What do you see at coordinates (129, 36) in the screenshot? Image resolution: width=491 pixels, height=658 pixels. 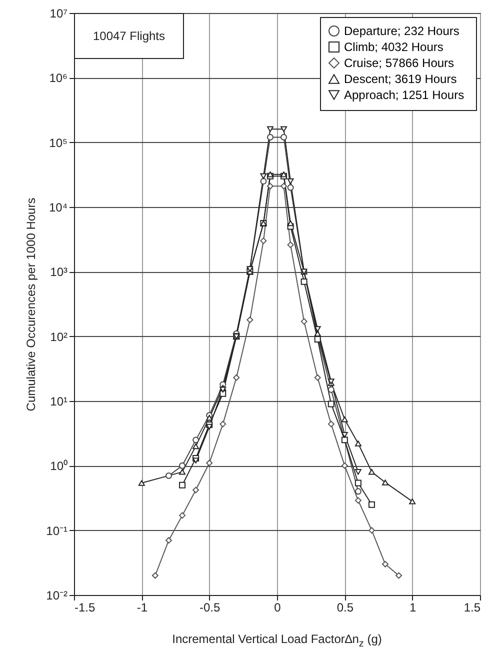 I see `annotation: 10047 Flights` at bounding box center [129, 36].